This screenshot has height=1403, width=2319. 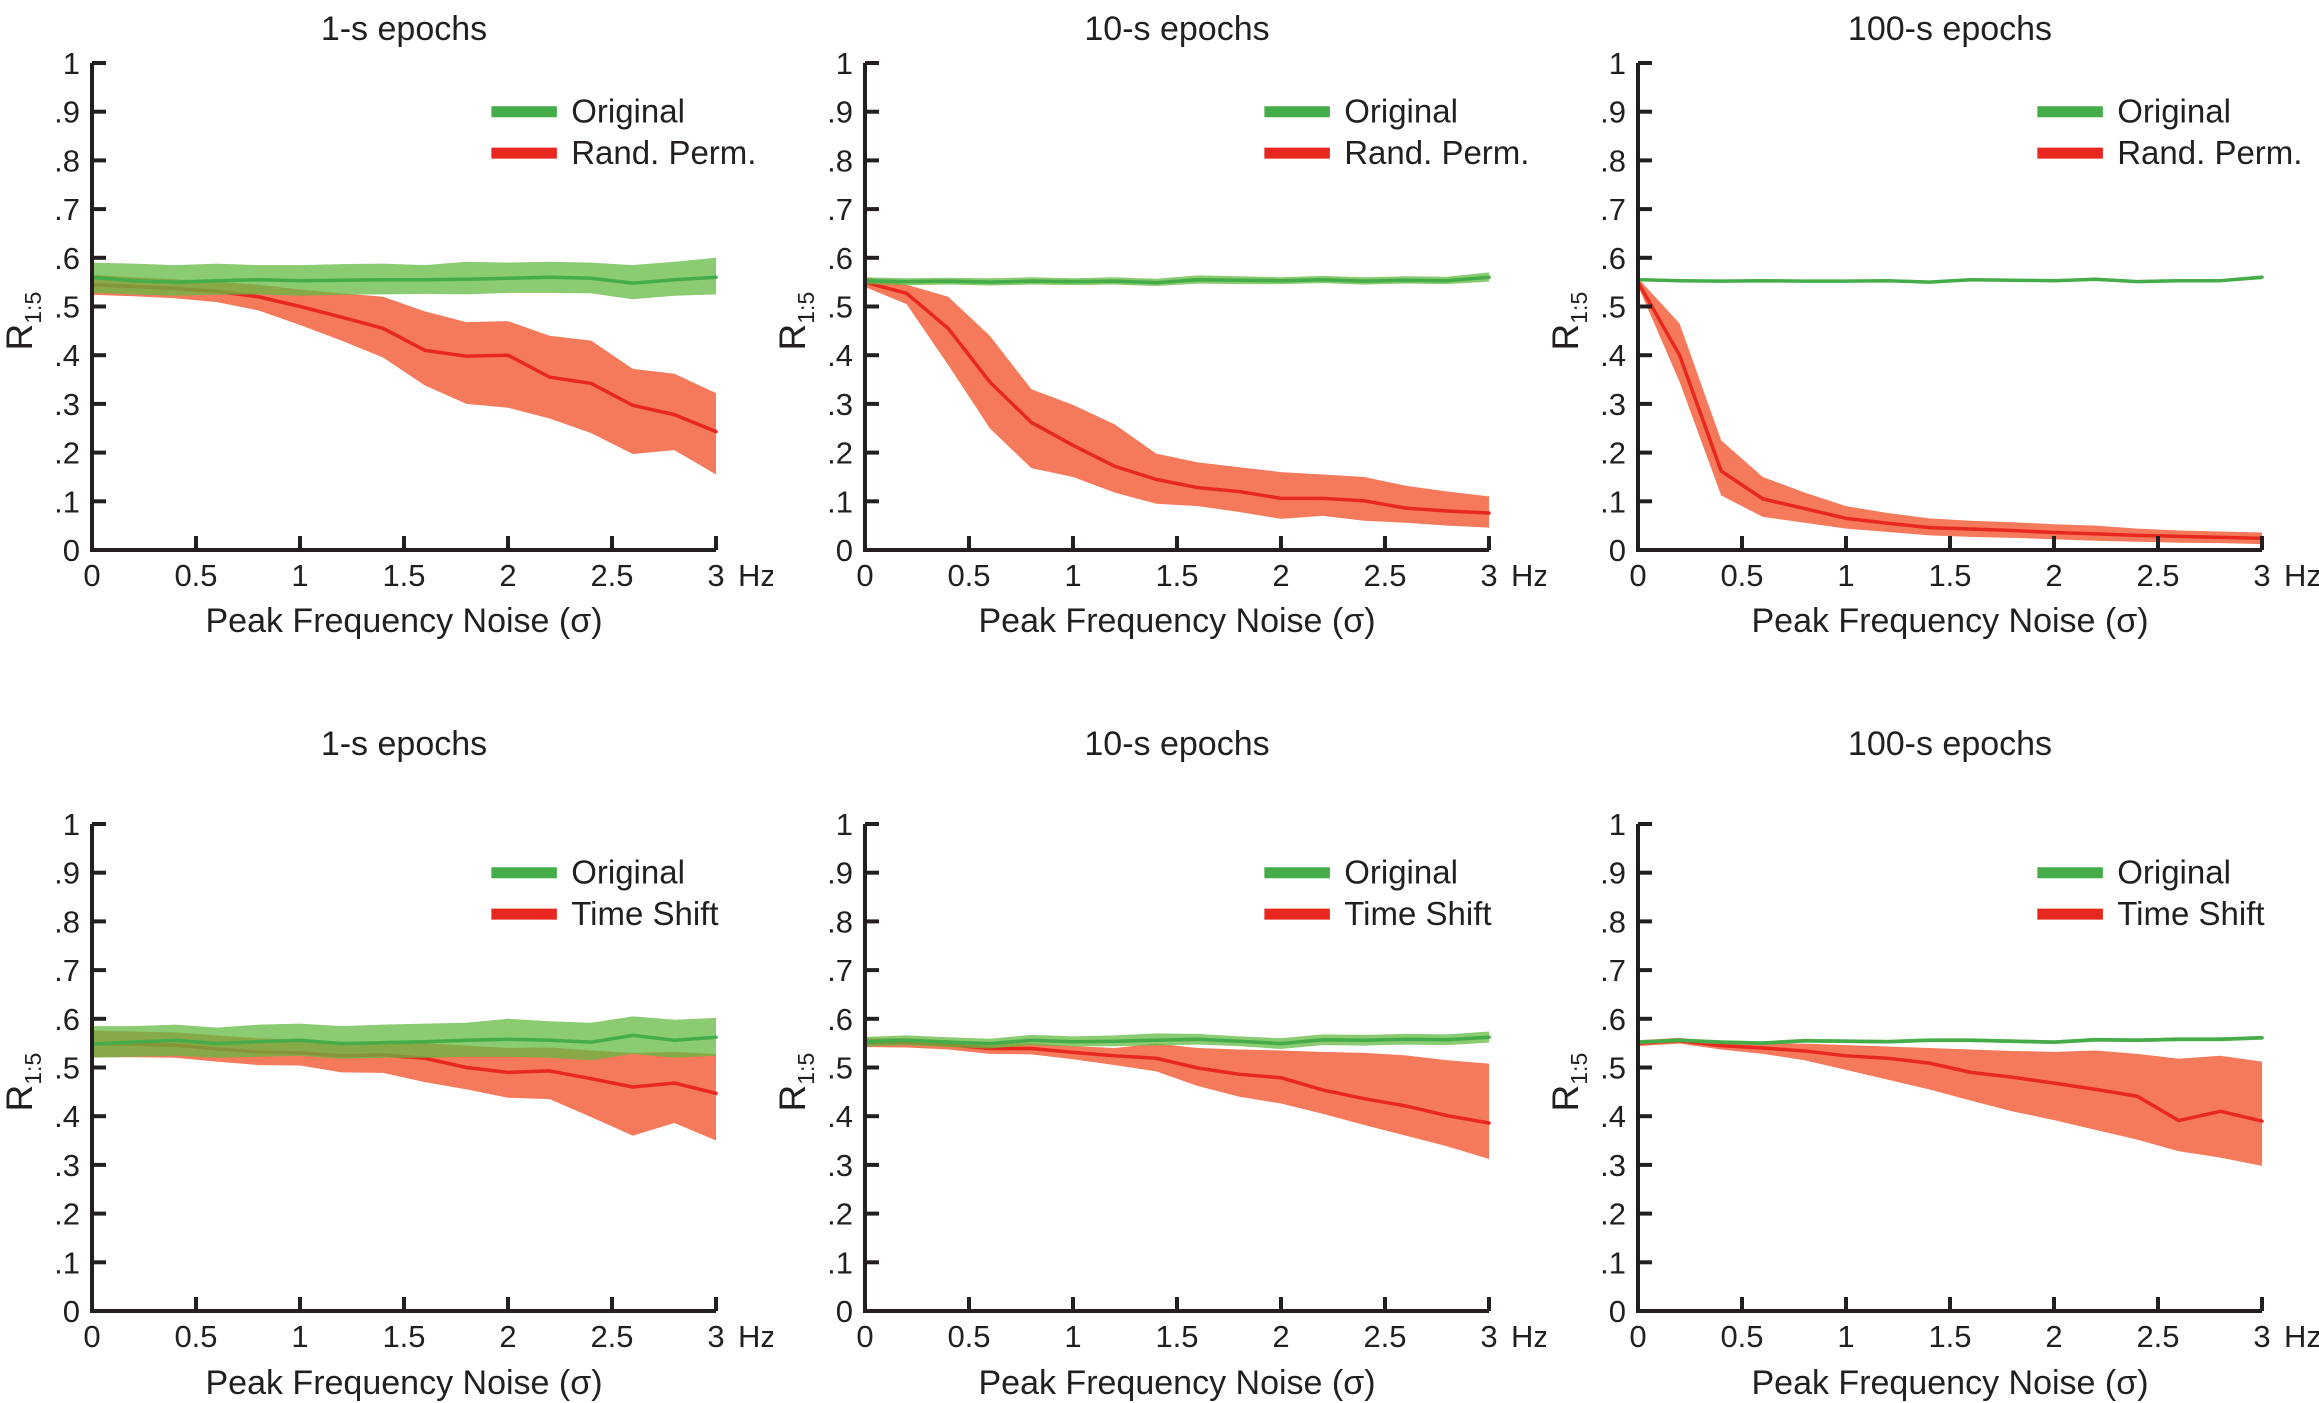 What do you see at coordinates (1950, 29) in the screenshot?
I see `subplot-title: 100-s epochs` at bounding box center [1950, 29].